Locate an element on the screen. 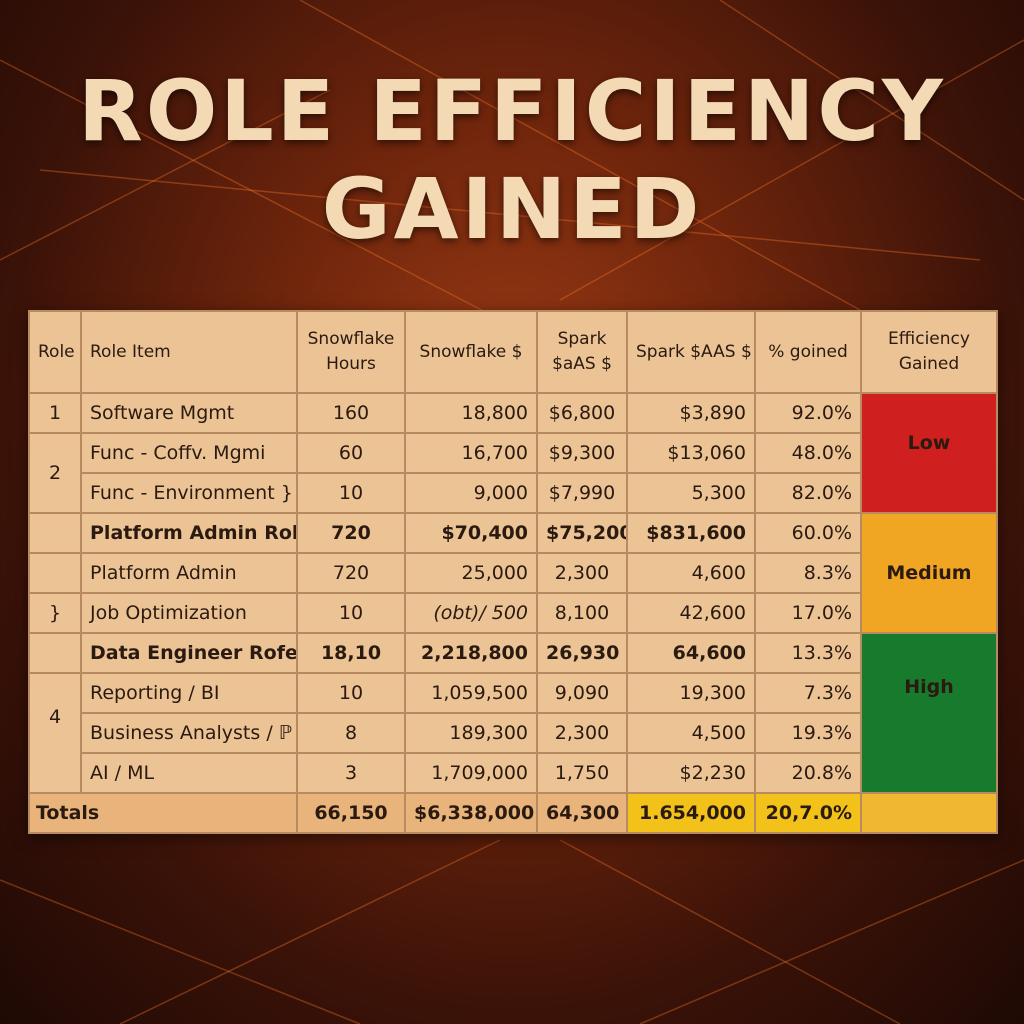  cell-spark-dollars: 5,300 is located at coordinates (691, 493).